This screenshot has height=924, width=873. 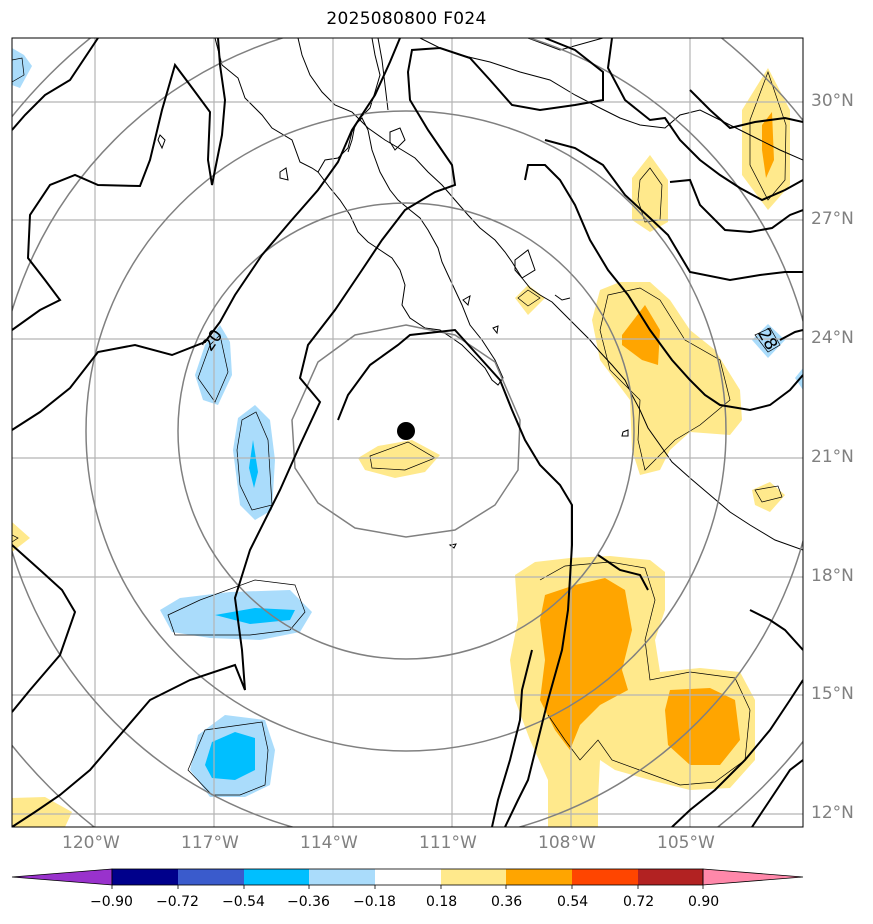 I want to click on lon-label: 105°W, so click(x=686, y=843).